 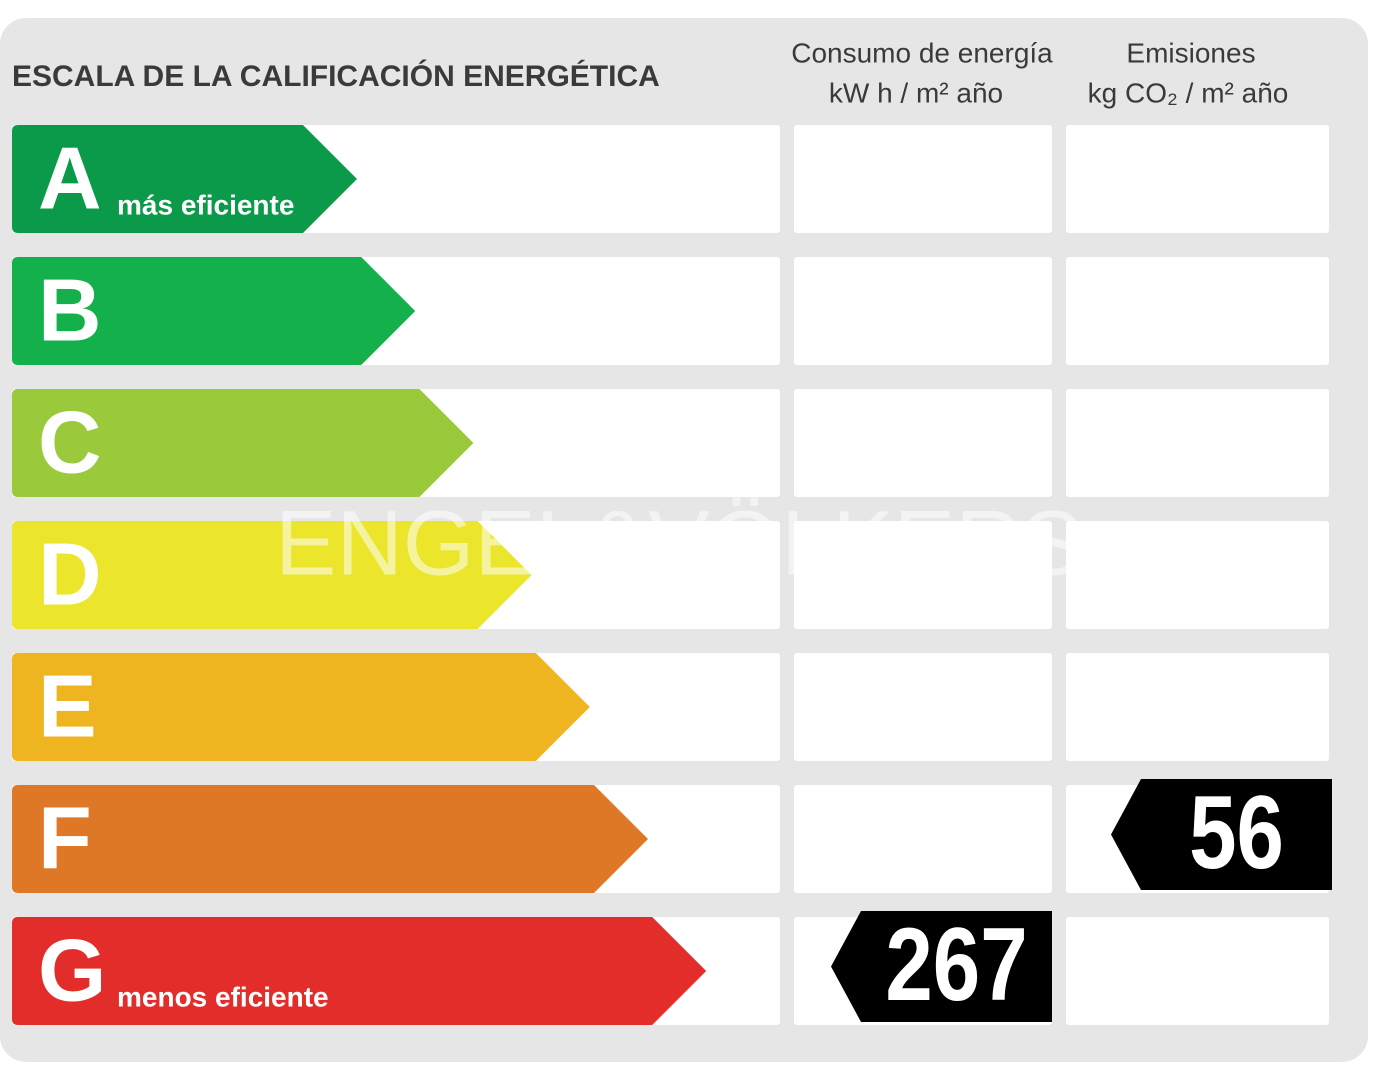 I want to click on consumption-unit: kW h / m² año, so click(x=916, y=92).